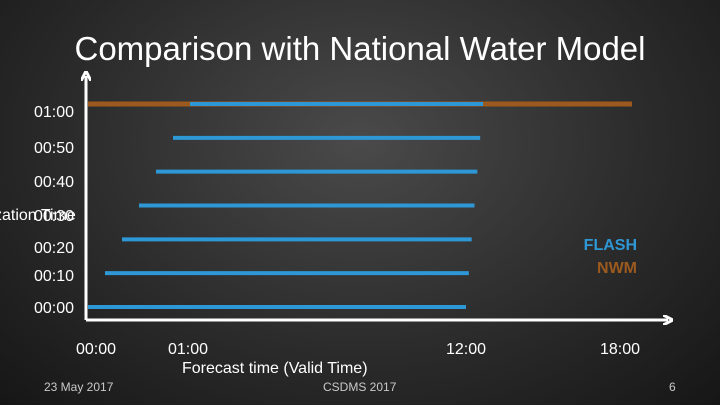 Image resolution: width=720 pixels, height=405 pixels. What do you see at coordinates (360, 387) in the screenshot?
I see `footer-event: CSDMS 2017` at bounding box center [360, 387].